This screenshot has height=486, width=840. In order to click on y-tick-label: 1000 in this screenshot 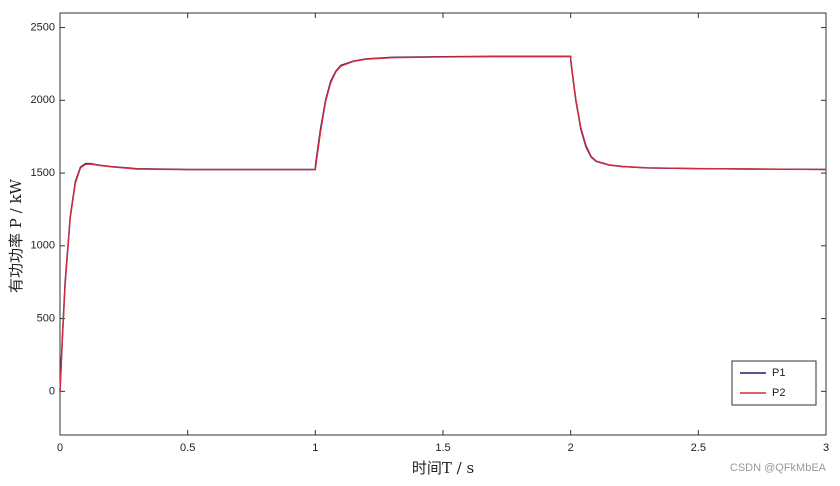, I will do `click(43, 246)`.